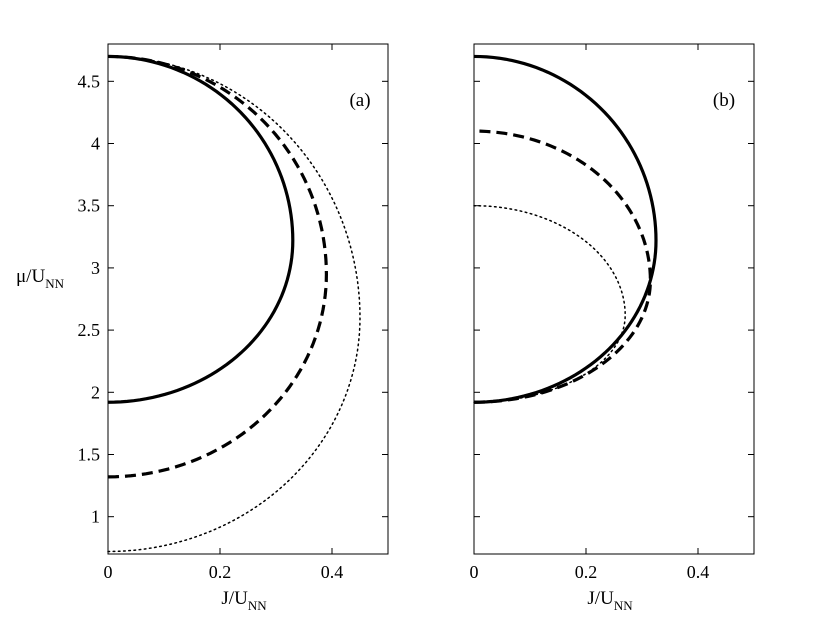 The image size is (830, 624). Describe the element at coordinates (30, 276) in the screenshot. I see `panel-a-ylabel-main: μ/U` at that location.